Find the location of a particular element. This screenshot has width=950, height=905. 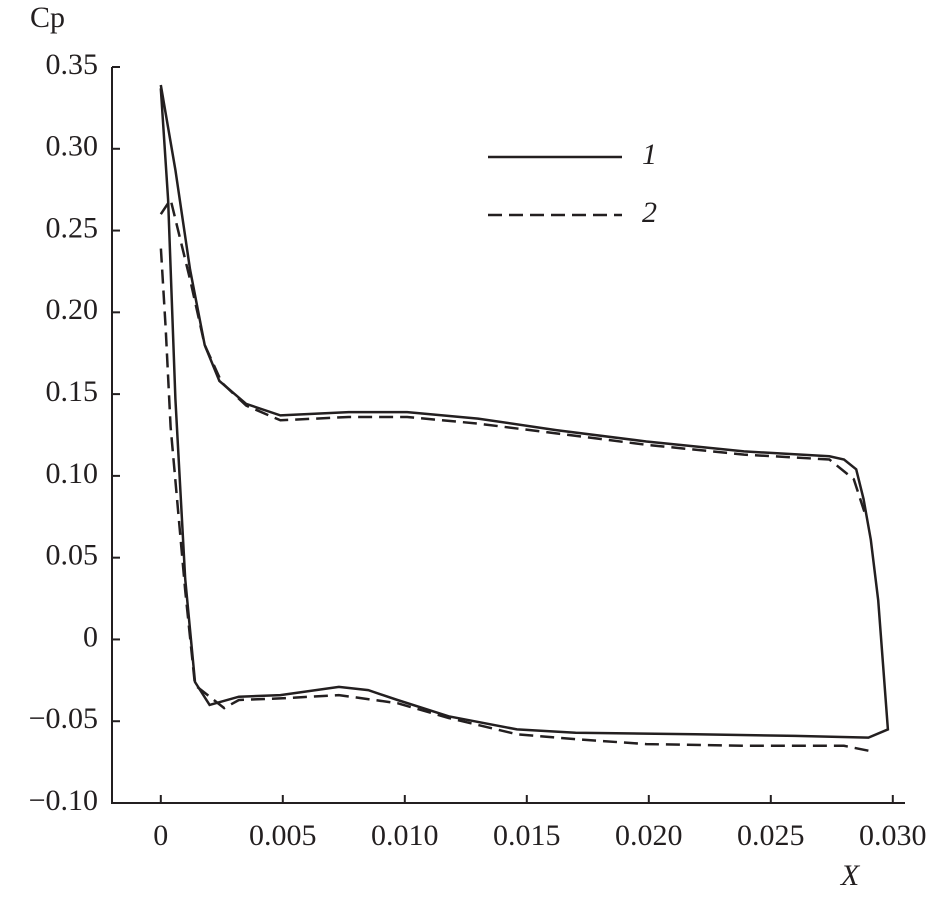

legend-label: 1 is located at coordinates (649, 154).